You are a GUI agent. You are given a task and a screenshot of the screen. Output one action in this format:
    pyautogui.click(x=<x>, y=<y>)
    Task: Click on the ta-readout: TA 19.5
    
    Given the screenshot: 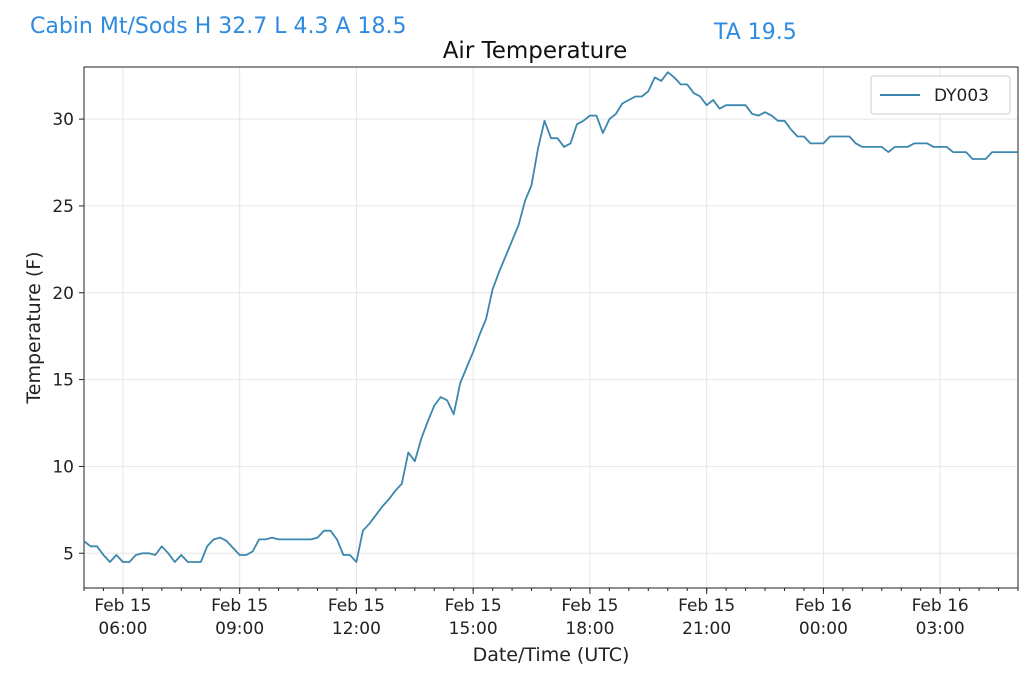 What is the action you would take?
    pyautogui.click(x=755, y=32)
    